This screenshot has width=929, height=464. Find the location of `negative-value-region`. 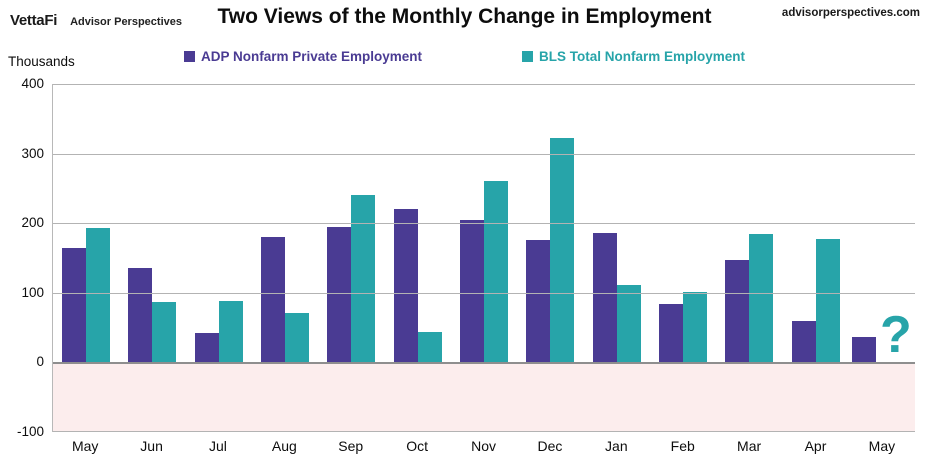

negative-value-region is located at coordinates (484, 397).